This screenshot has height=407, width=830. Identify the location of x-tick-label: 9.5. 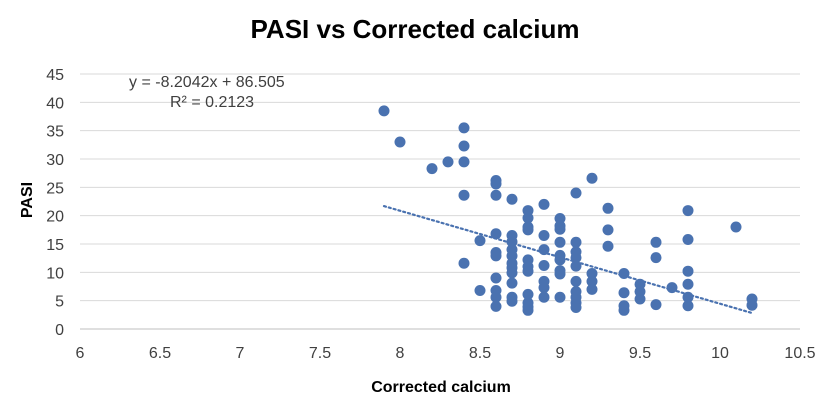
(640, 353).